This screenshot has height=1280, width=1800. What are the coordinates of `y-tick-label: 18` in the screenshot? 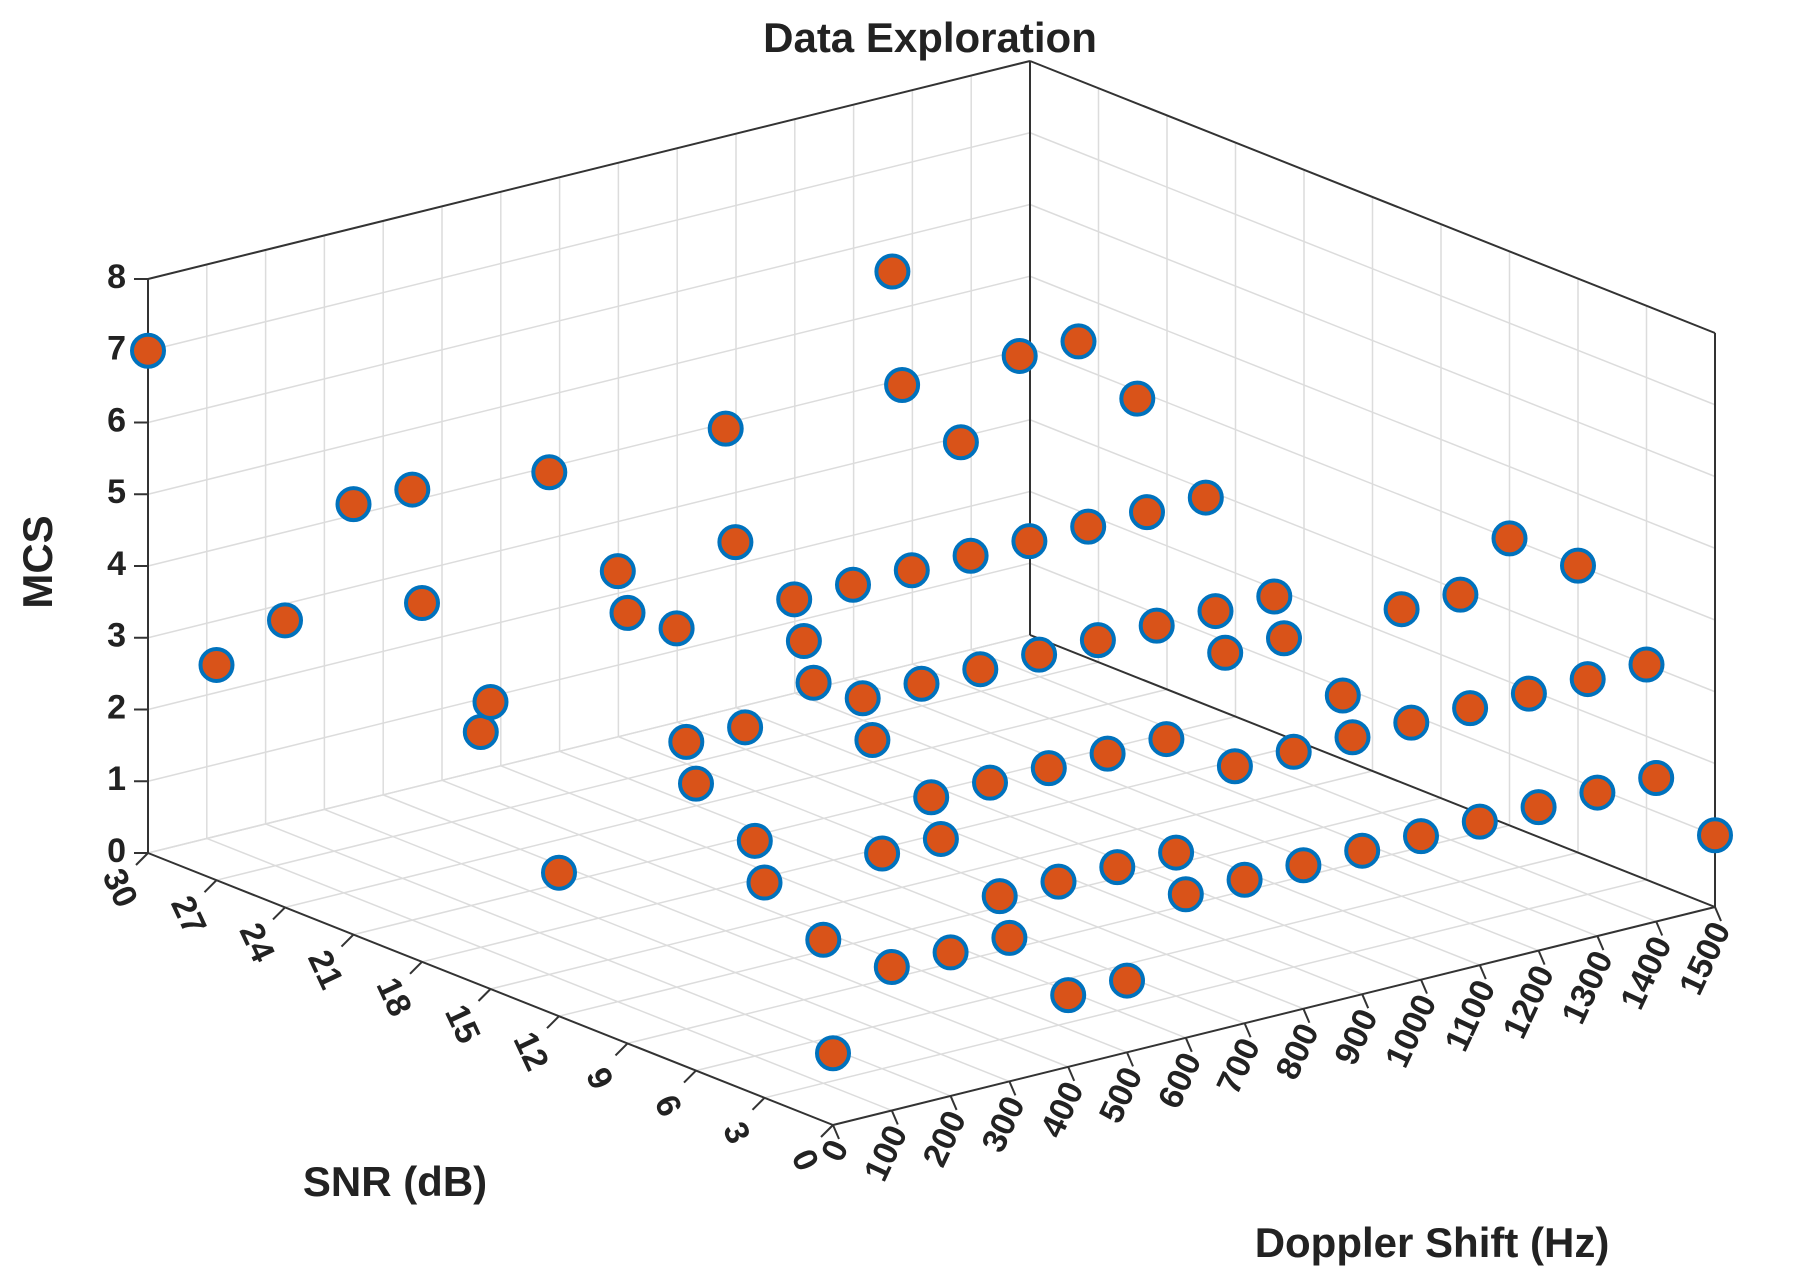 It's located at (394, 997).